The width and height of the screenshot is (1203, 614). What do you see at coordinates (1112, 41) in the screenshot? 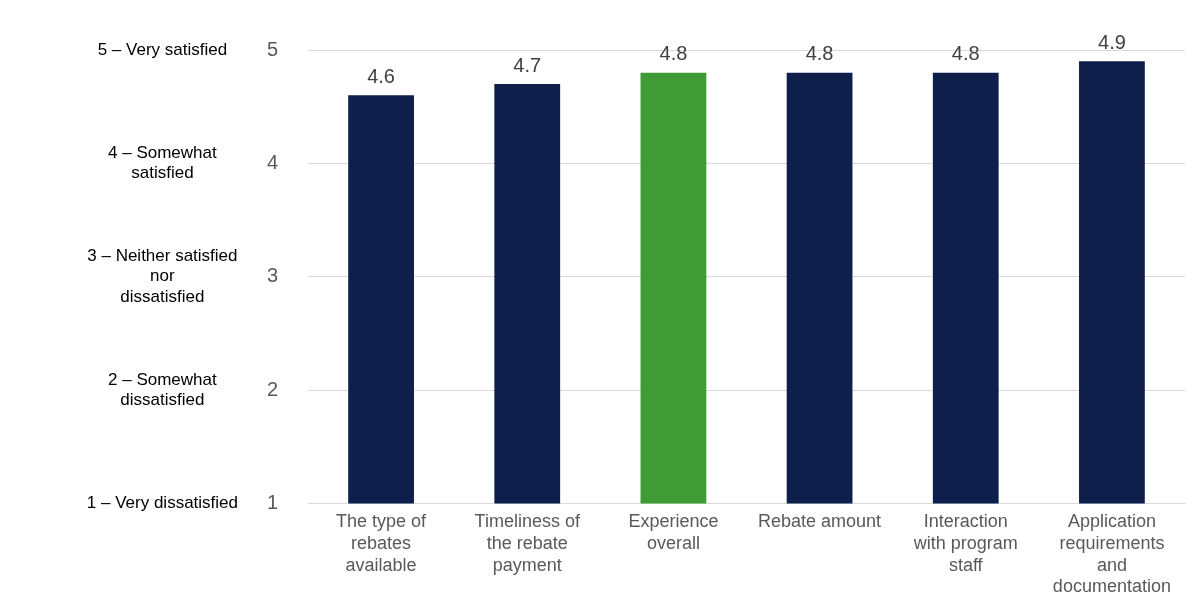
I see `data-label: 4.9` at bounding box center [1112, 41].